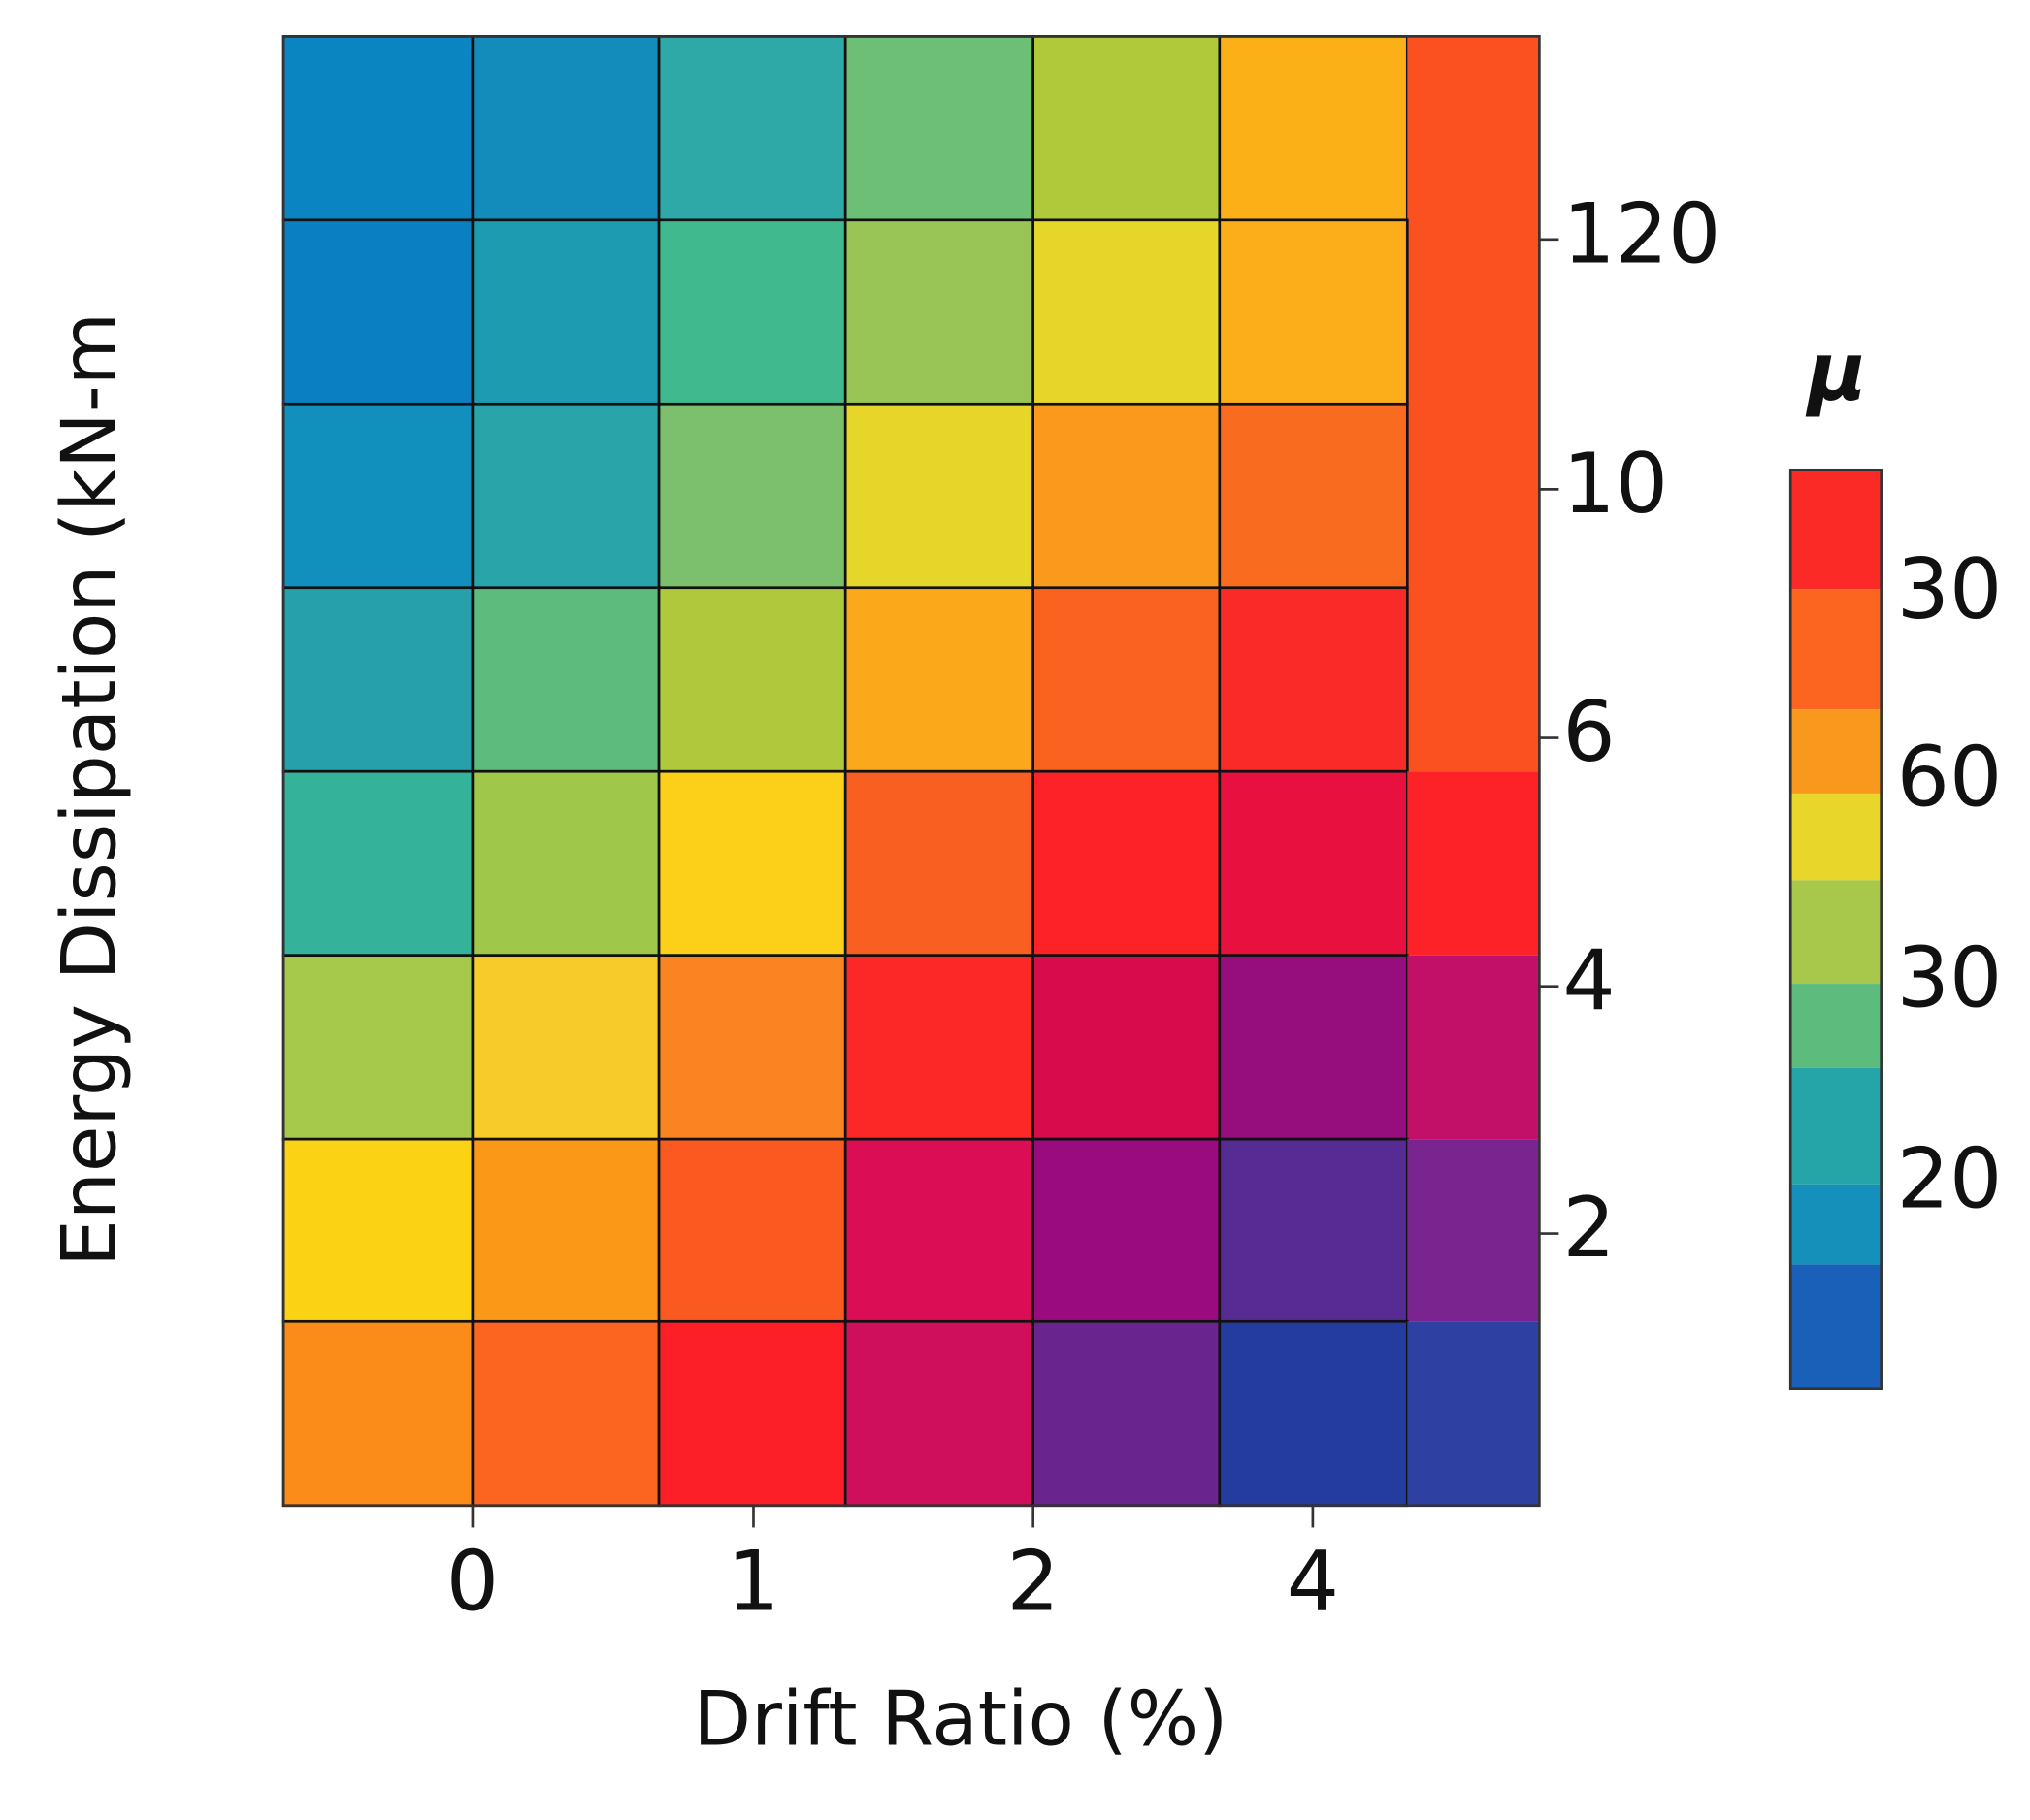 This screenshot has height=1820, width=2030. What do you see at coordinates (1313, 1582) in the screenshot?
I see `x-tick-label: 4` at bounding box center [1313, 1582].